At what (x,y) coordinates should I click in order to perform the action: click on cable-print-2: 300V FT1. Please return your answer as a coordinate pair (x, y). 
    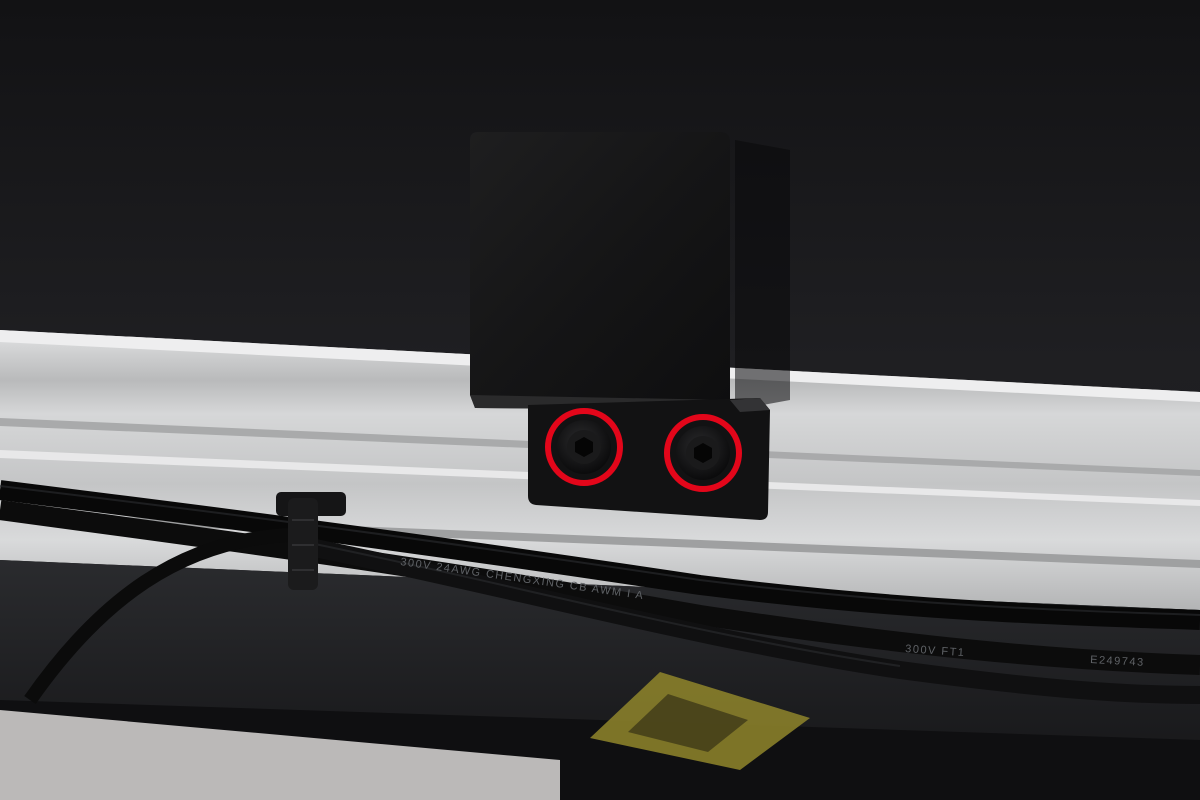
    Looking at the image, I should click on (935, 651).